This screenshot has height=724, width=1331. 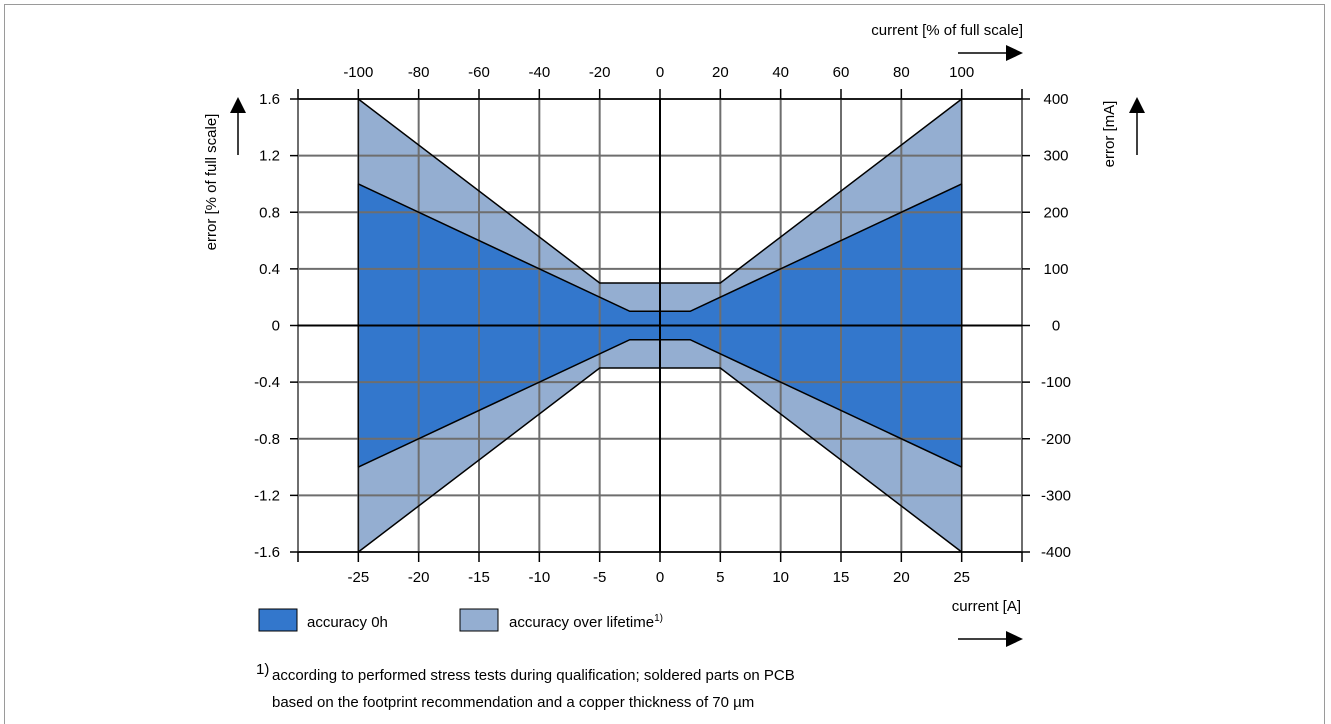 What do you see at coordinates (599, 577) in the screenshot?
I see `x-tick-label-bottom: -5` at bounding box center [599, 577].